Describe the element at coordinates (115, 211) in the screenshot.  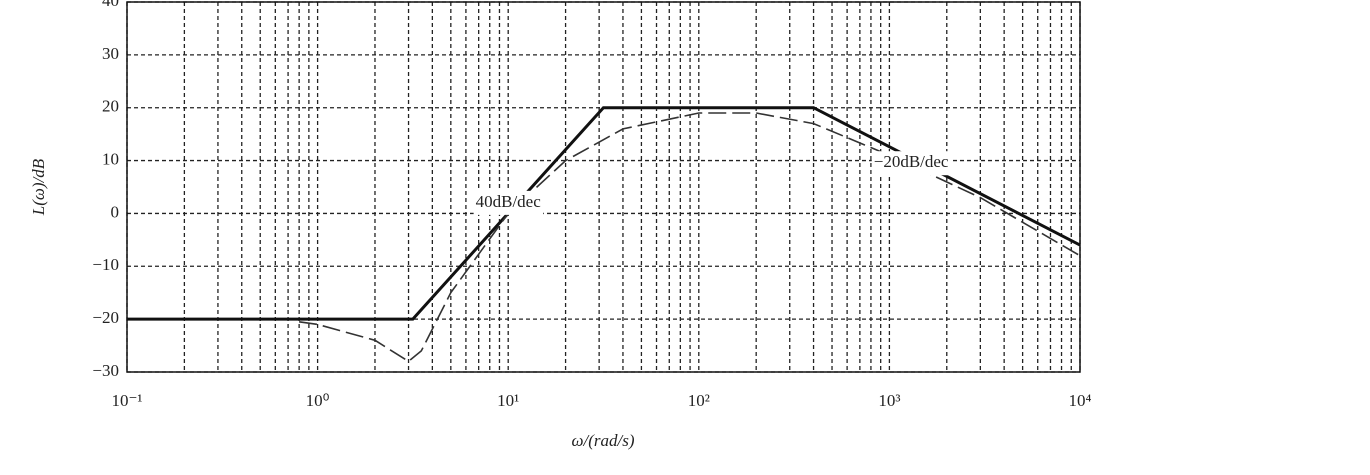
I see `y-tick-label: 0` at that location.